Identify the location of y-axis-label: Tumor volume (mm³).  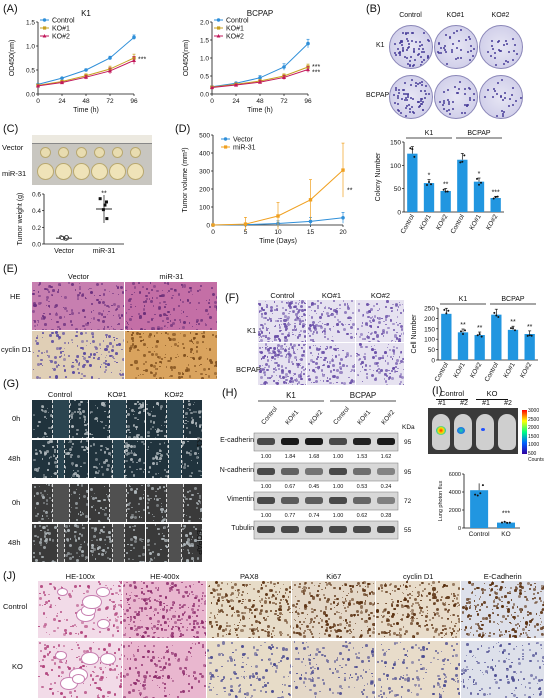
(185, 179).